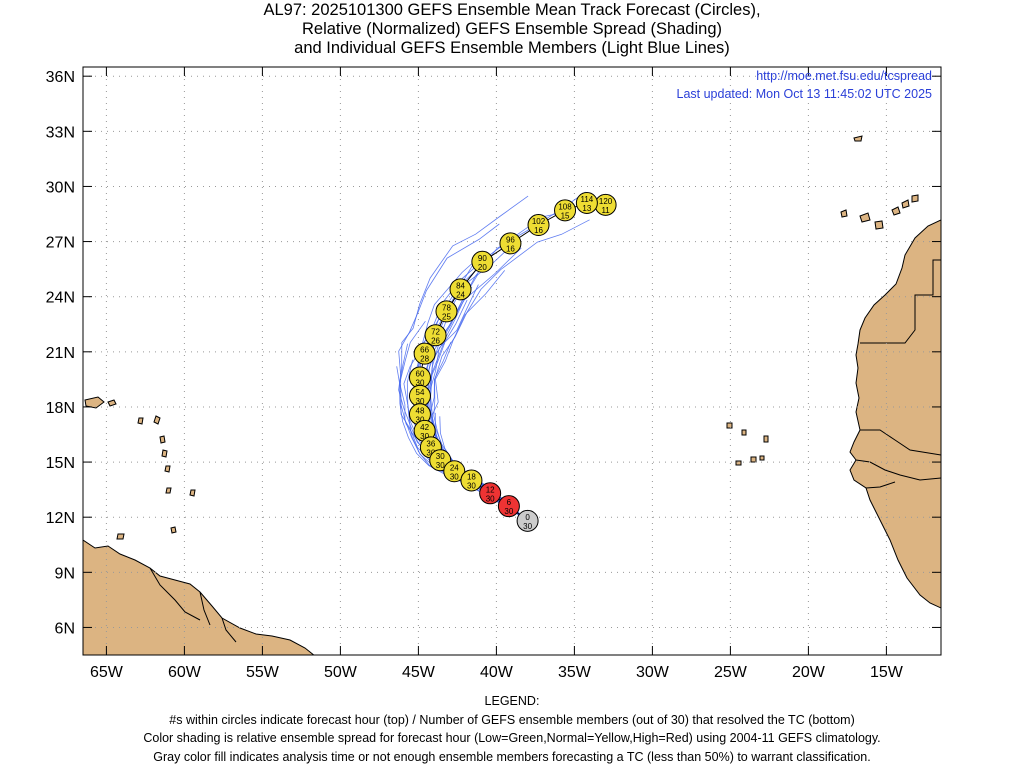 Image resolution: width=1024 pixels, height=768 pixels. What do you see at coordinates (60, 518) in the screenshot?
I see `lat-tick-label: 12N` at bounding box center [60, 518].